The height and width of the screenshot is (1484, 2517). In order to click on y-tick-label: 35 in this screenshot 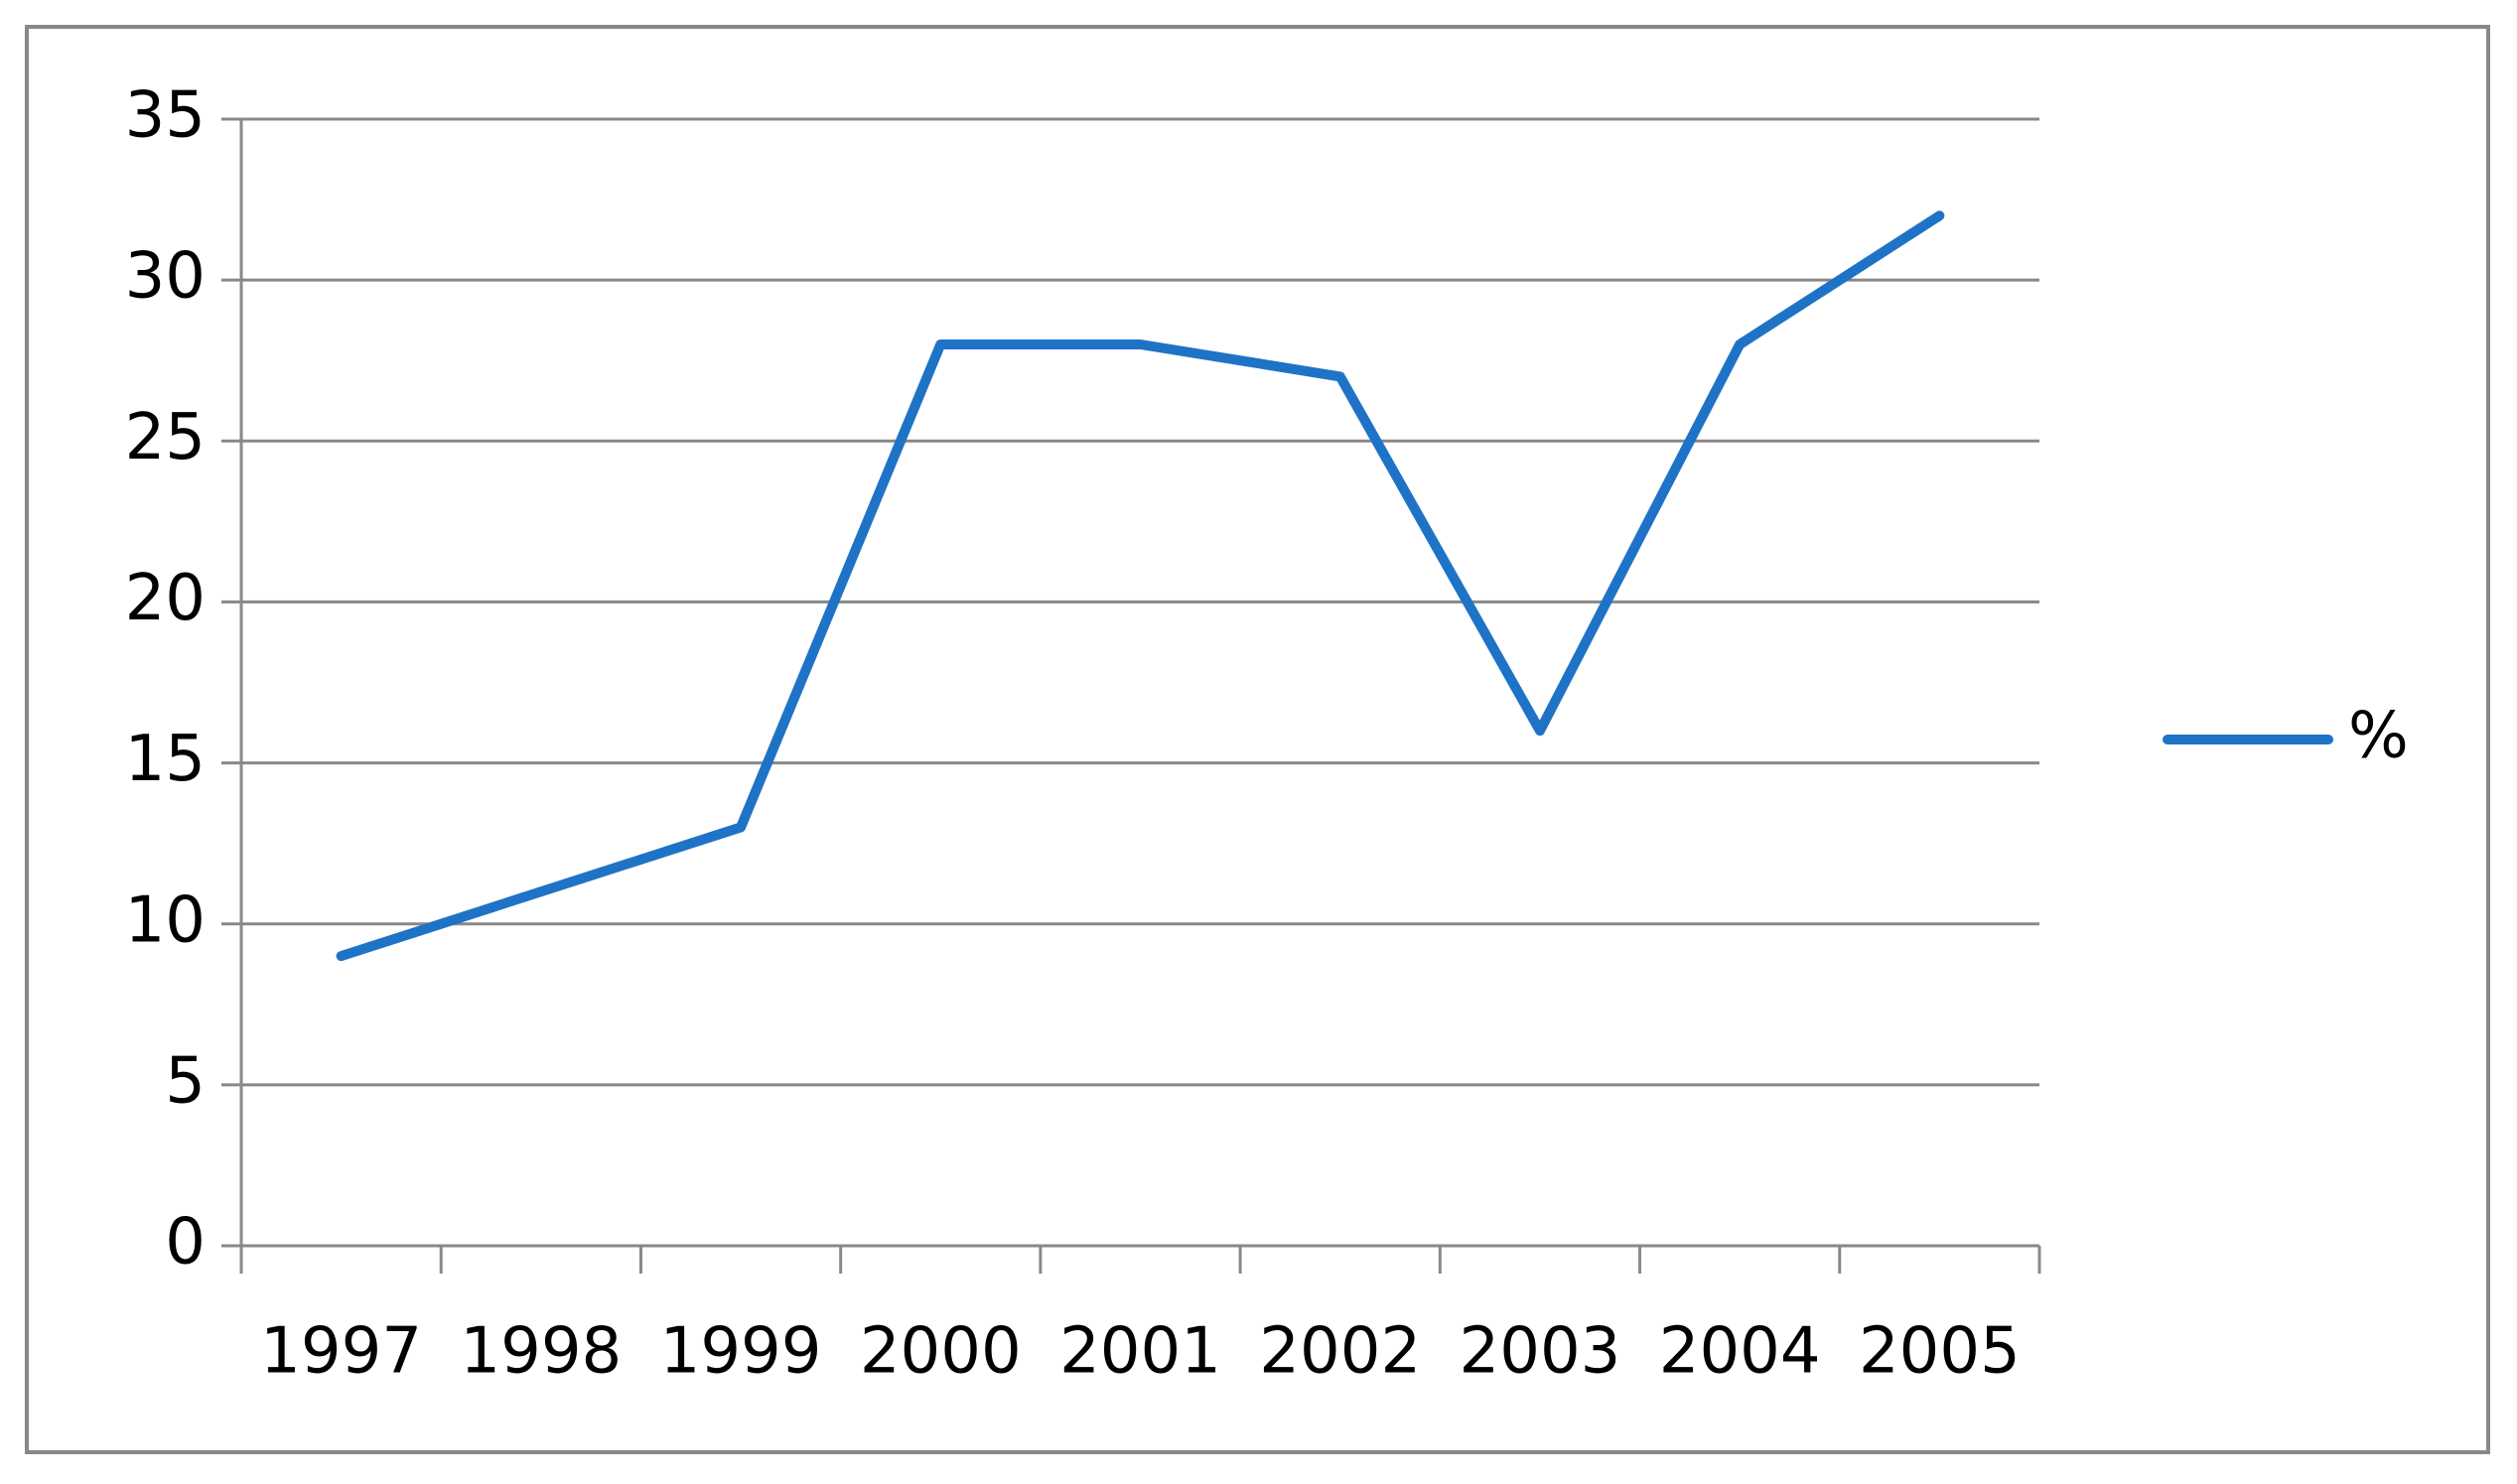, I will do `click(165, 116)`.